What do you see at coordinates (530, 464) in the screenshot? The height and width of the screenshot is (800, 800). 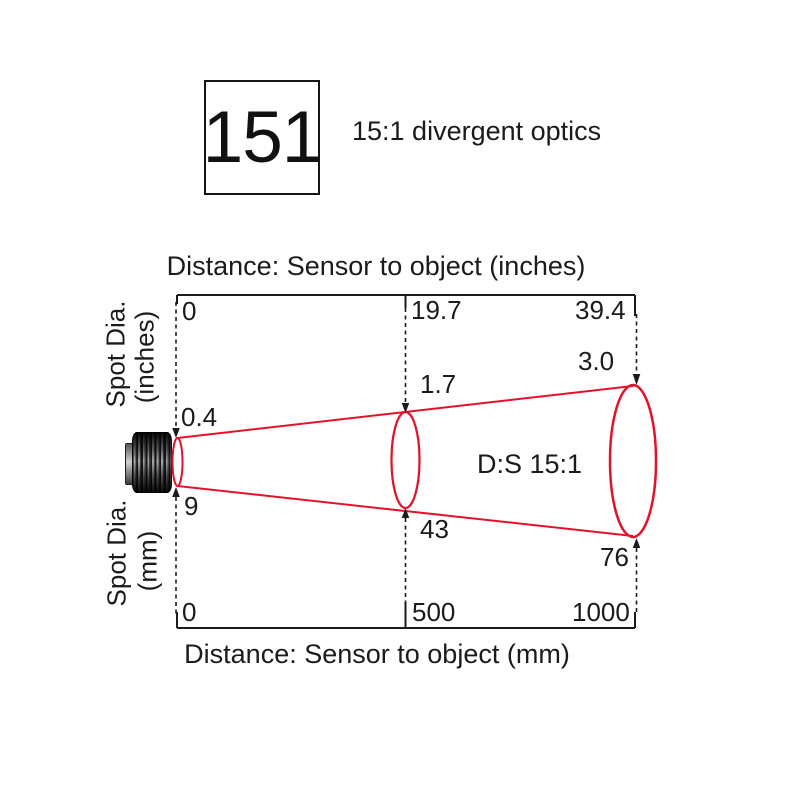 I see `ds-ratio-label: D:S 15:1` at bounding box center [530, 464].